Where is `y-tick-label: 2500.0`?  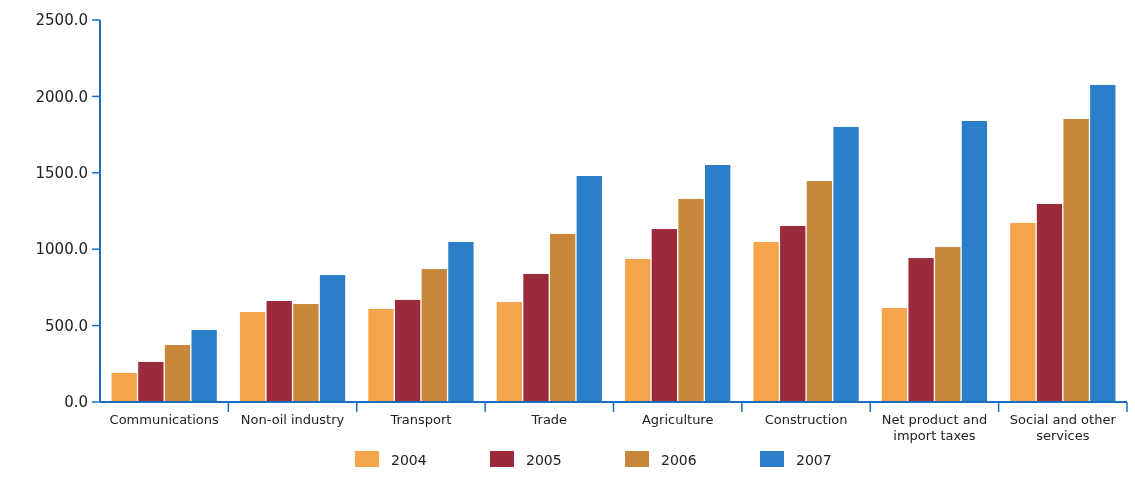 y-tick-label: 2500.0 is located at coordinates (61, 20).